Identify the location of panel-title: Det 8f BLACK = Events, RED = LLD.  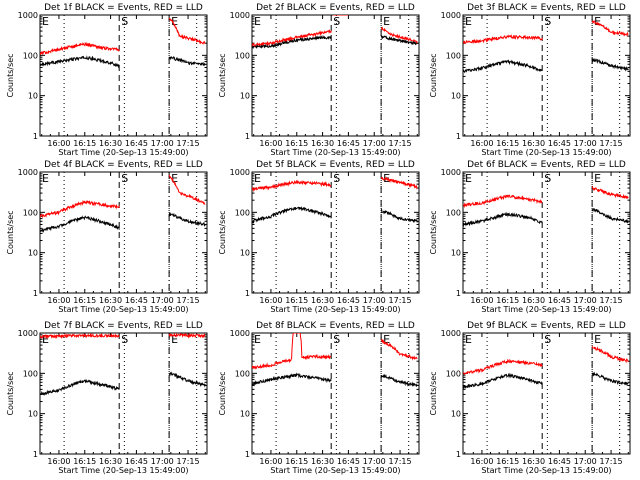
(335, 326).